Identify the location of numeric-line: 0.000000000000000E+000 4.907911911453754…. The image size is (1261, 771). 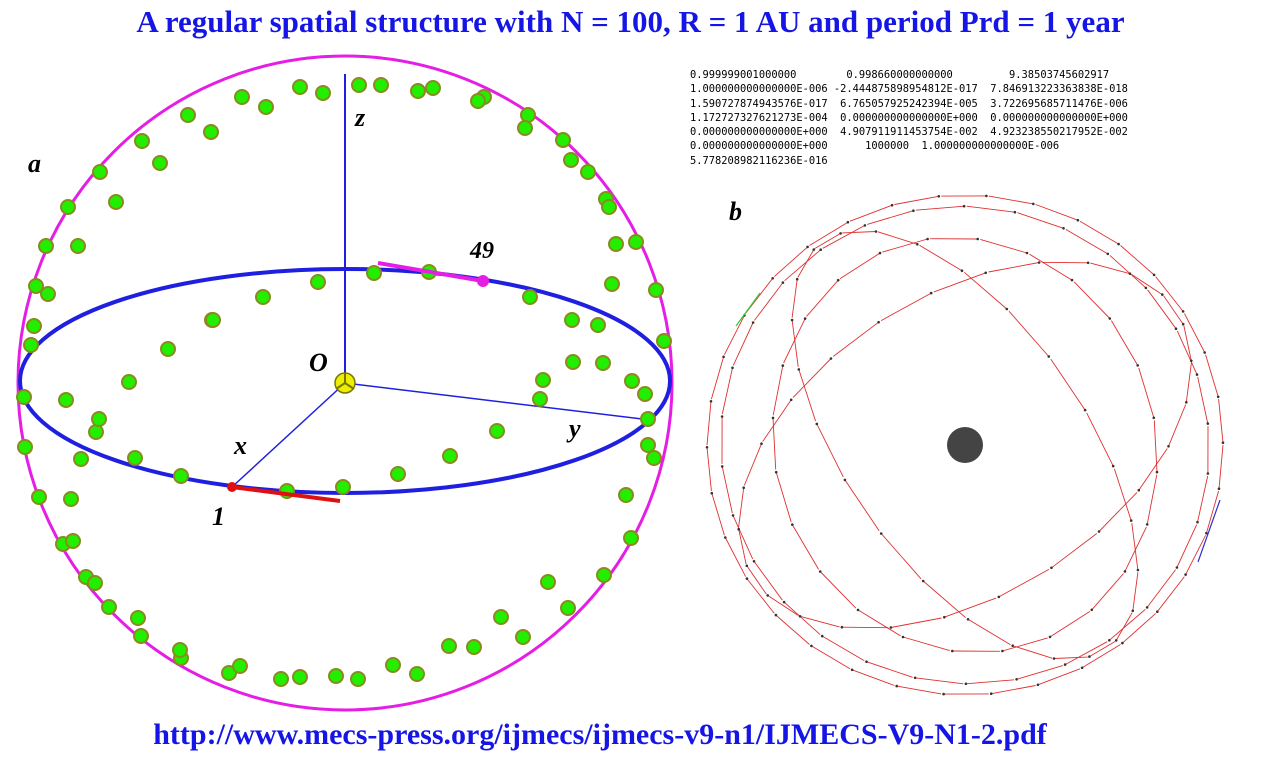
(909, 132).